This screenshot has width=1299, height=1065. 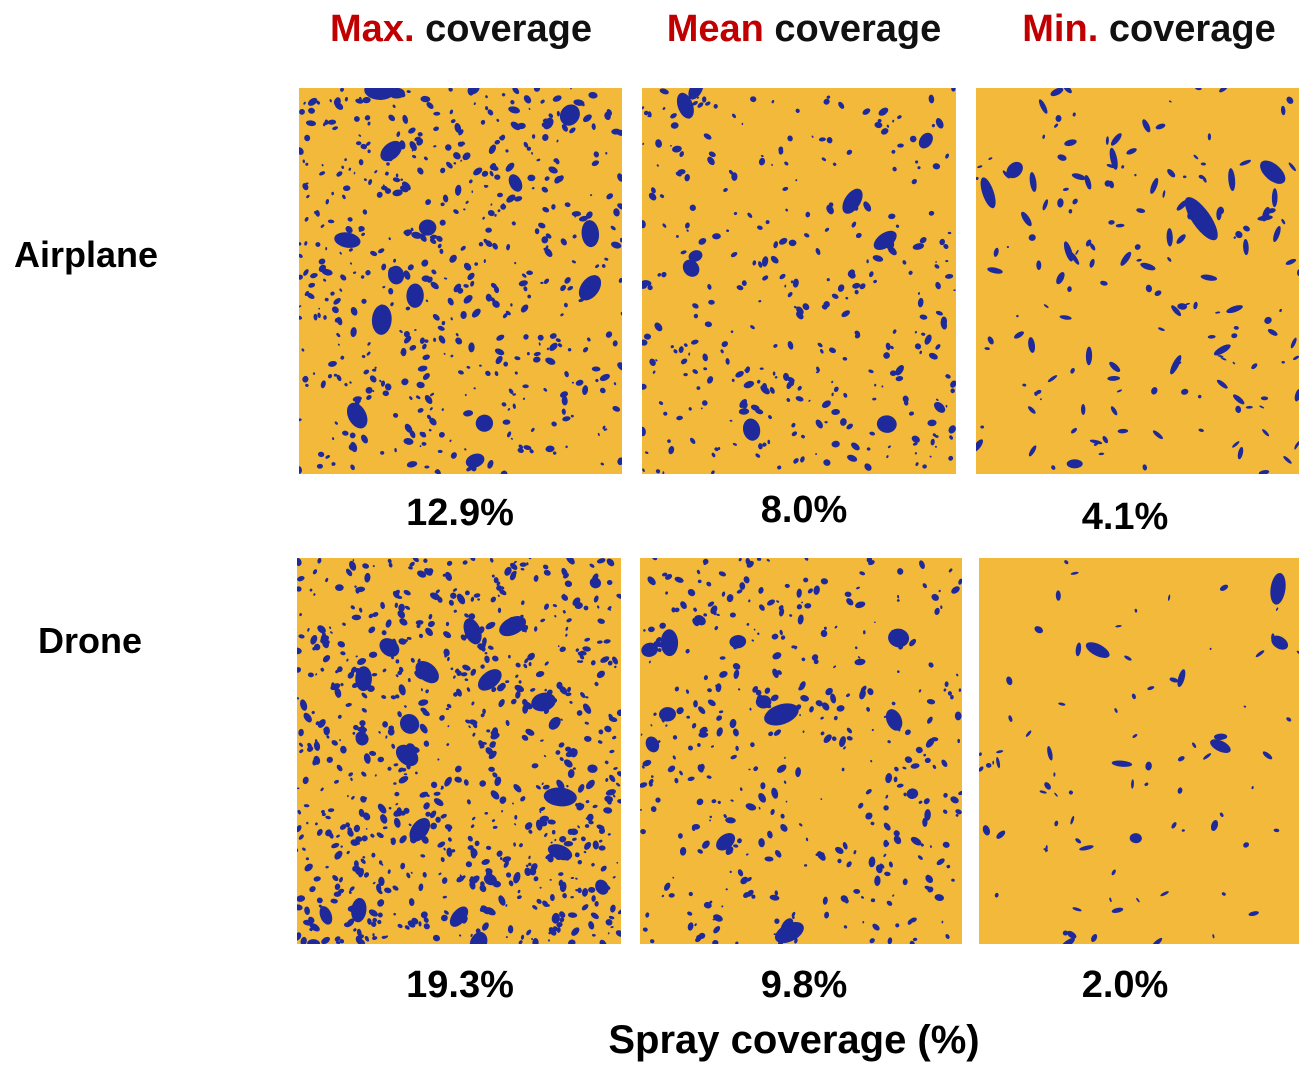 What do you see at coordinates (801, 751) in the screenshot?
I see `drone-mean-droplet-image` at bounding box center [801, 751].